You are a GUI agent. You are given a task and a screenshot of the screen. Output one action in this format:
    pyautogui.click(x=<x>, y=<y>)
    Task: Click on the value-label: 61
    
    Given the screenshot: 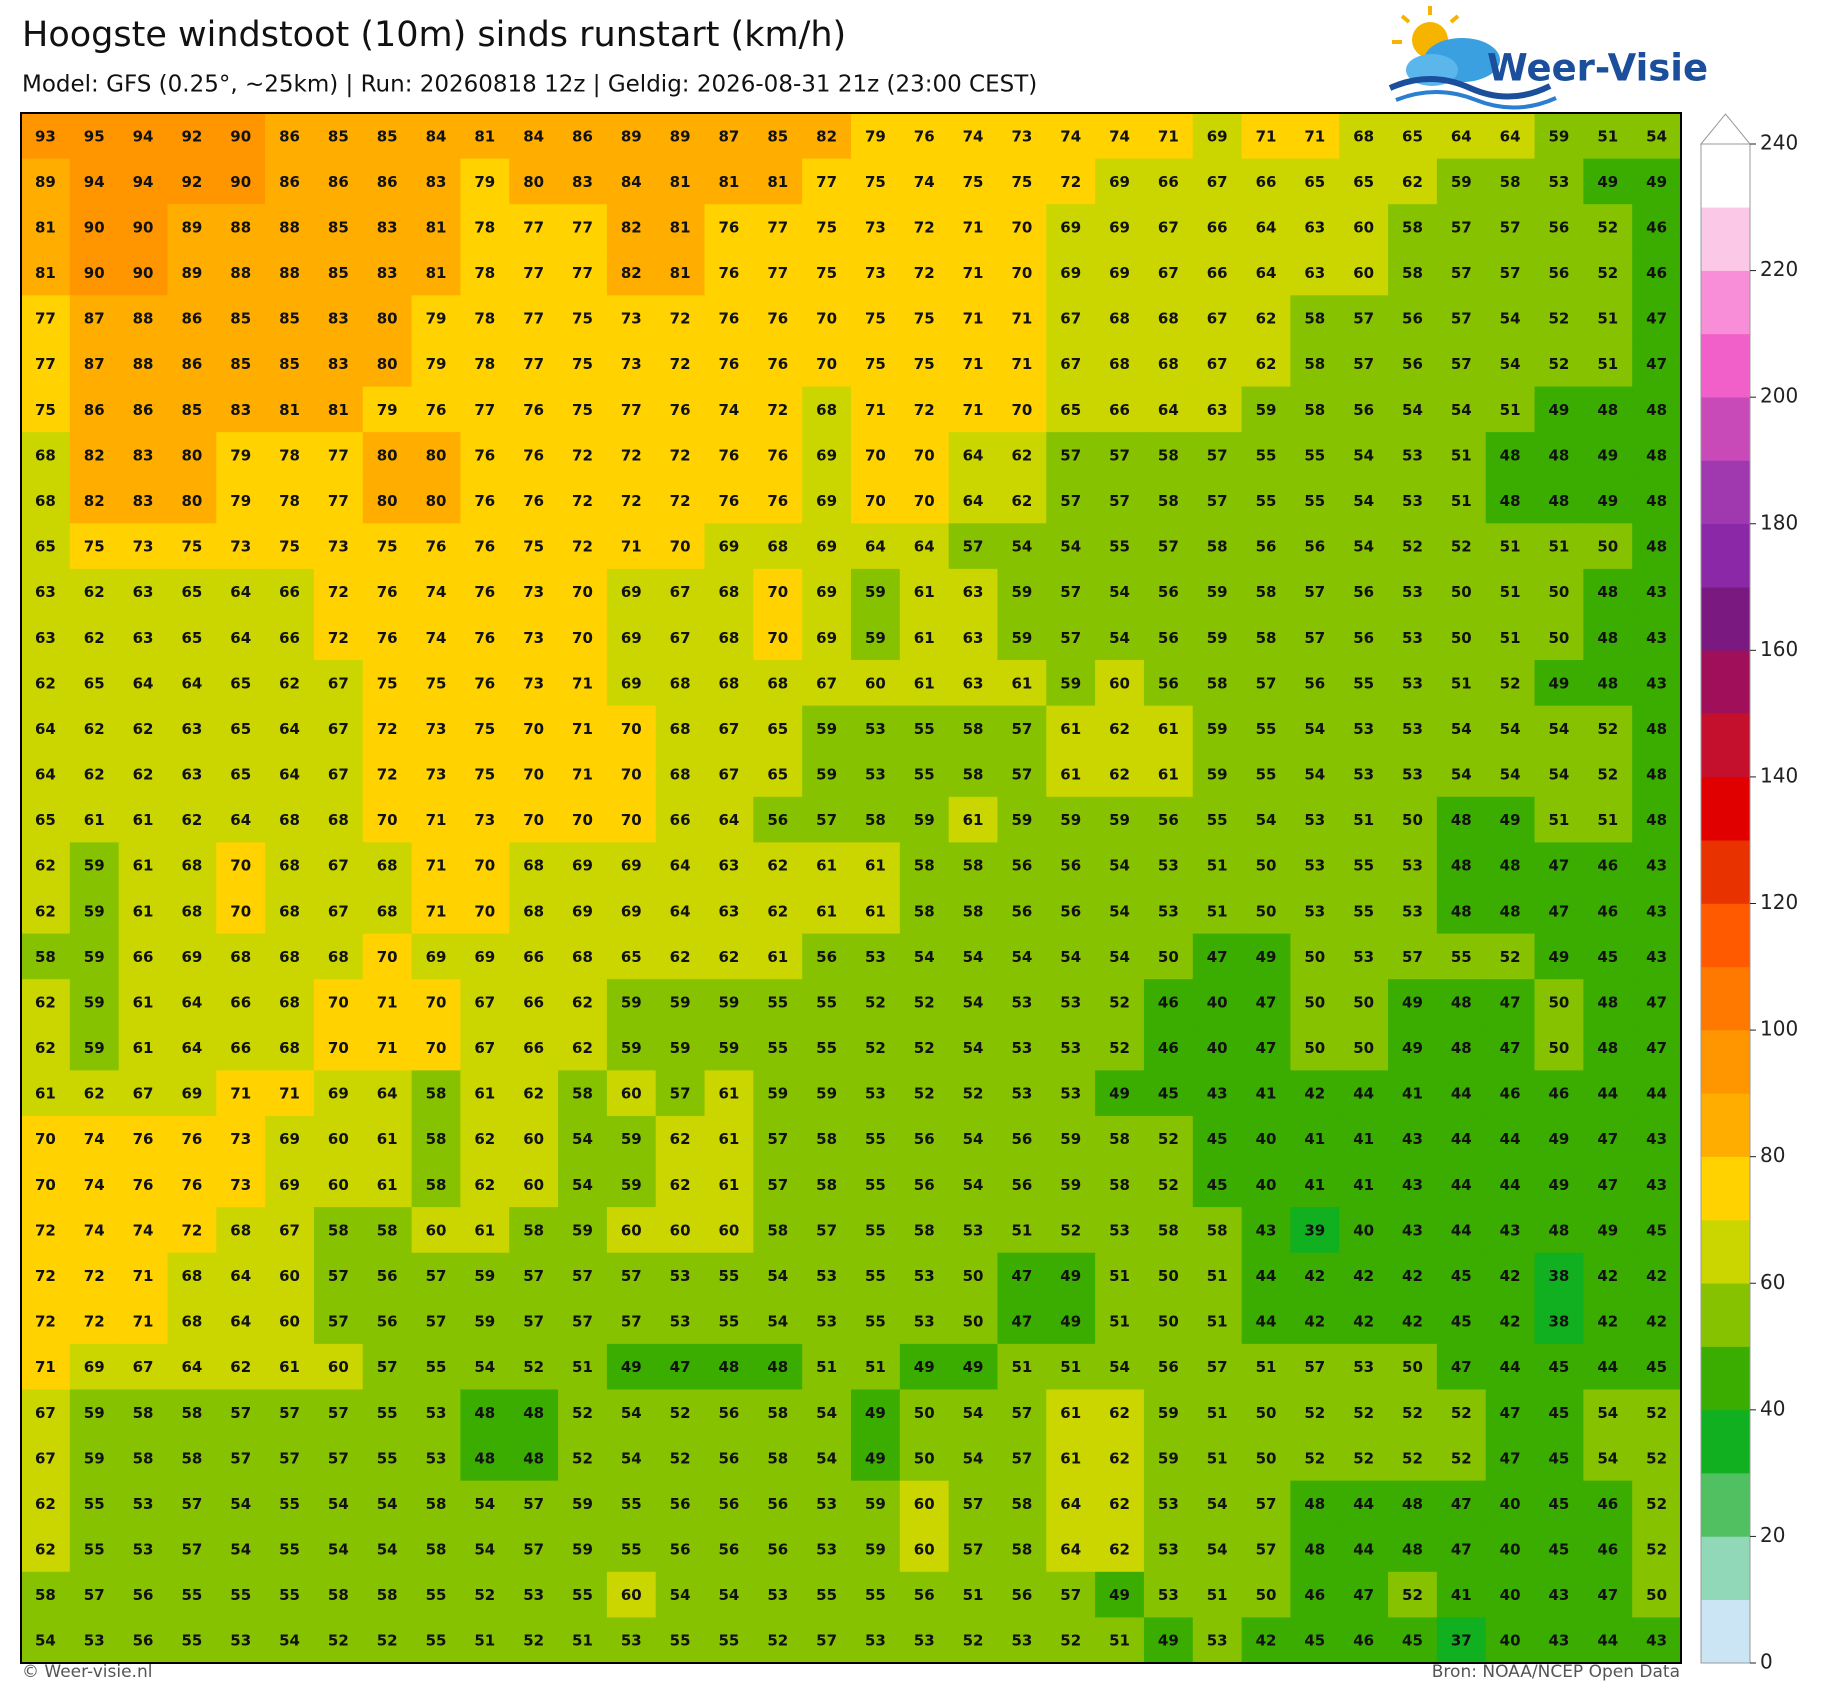 What is the action you would take?
    pyautogui.click(x=1168, y=775)
    